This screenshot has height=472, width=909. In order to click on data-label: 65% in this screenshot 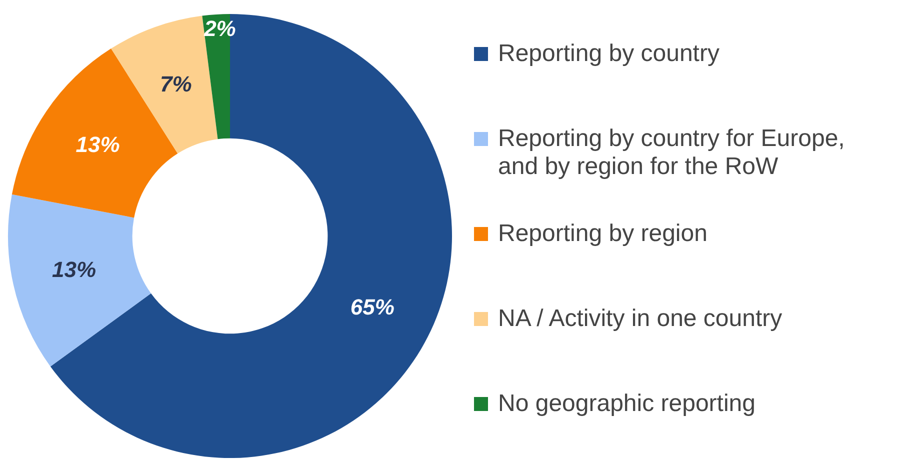, I will do `click(372, 307)`.